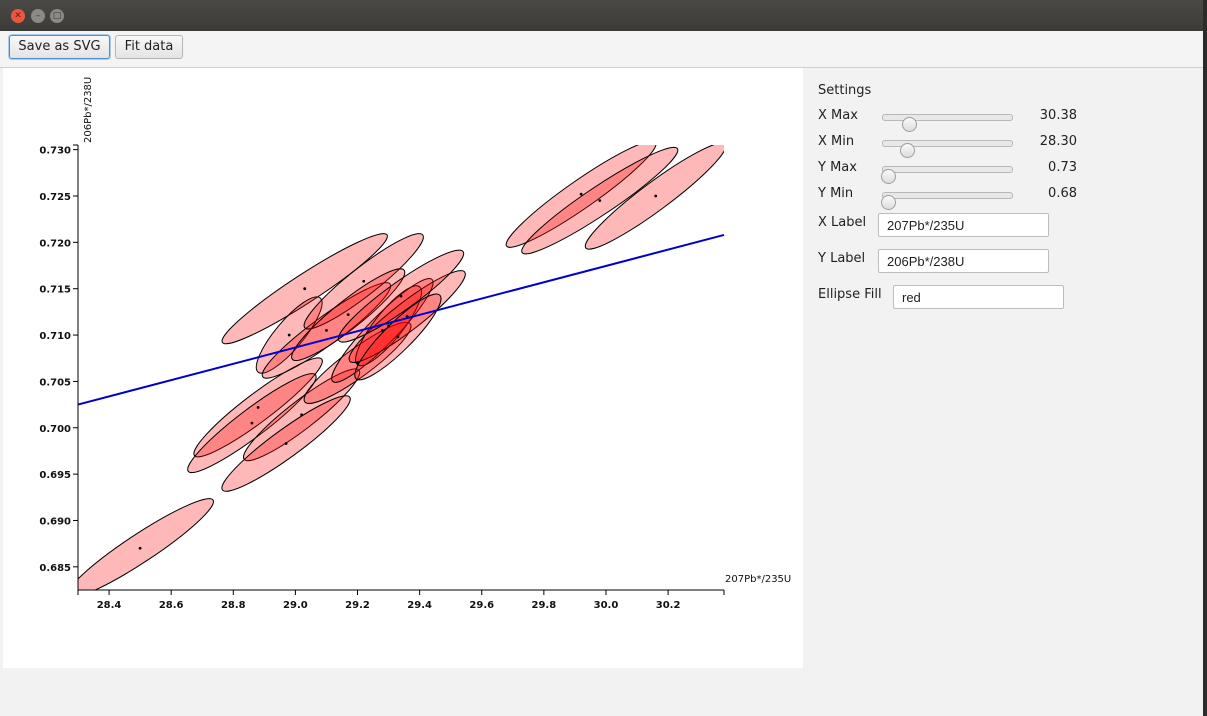 This screenshot has height=716, width=1207. Describe the element at coordinates (1062, 167) in the screenshot. I see `y-max-value: 0.73` at that location.